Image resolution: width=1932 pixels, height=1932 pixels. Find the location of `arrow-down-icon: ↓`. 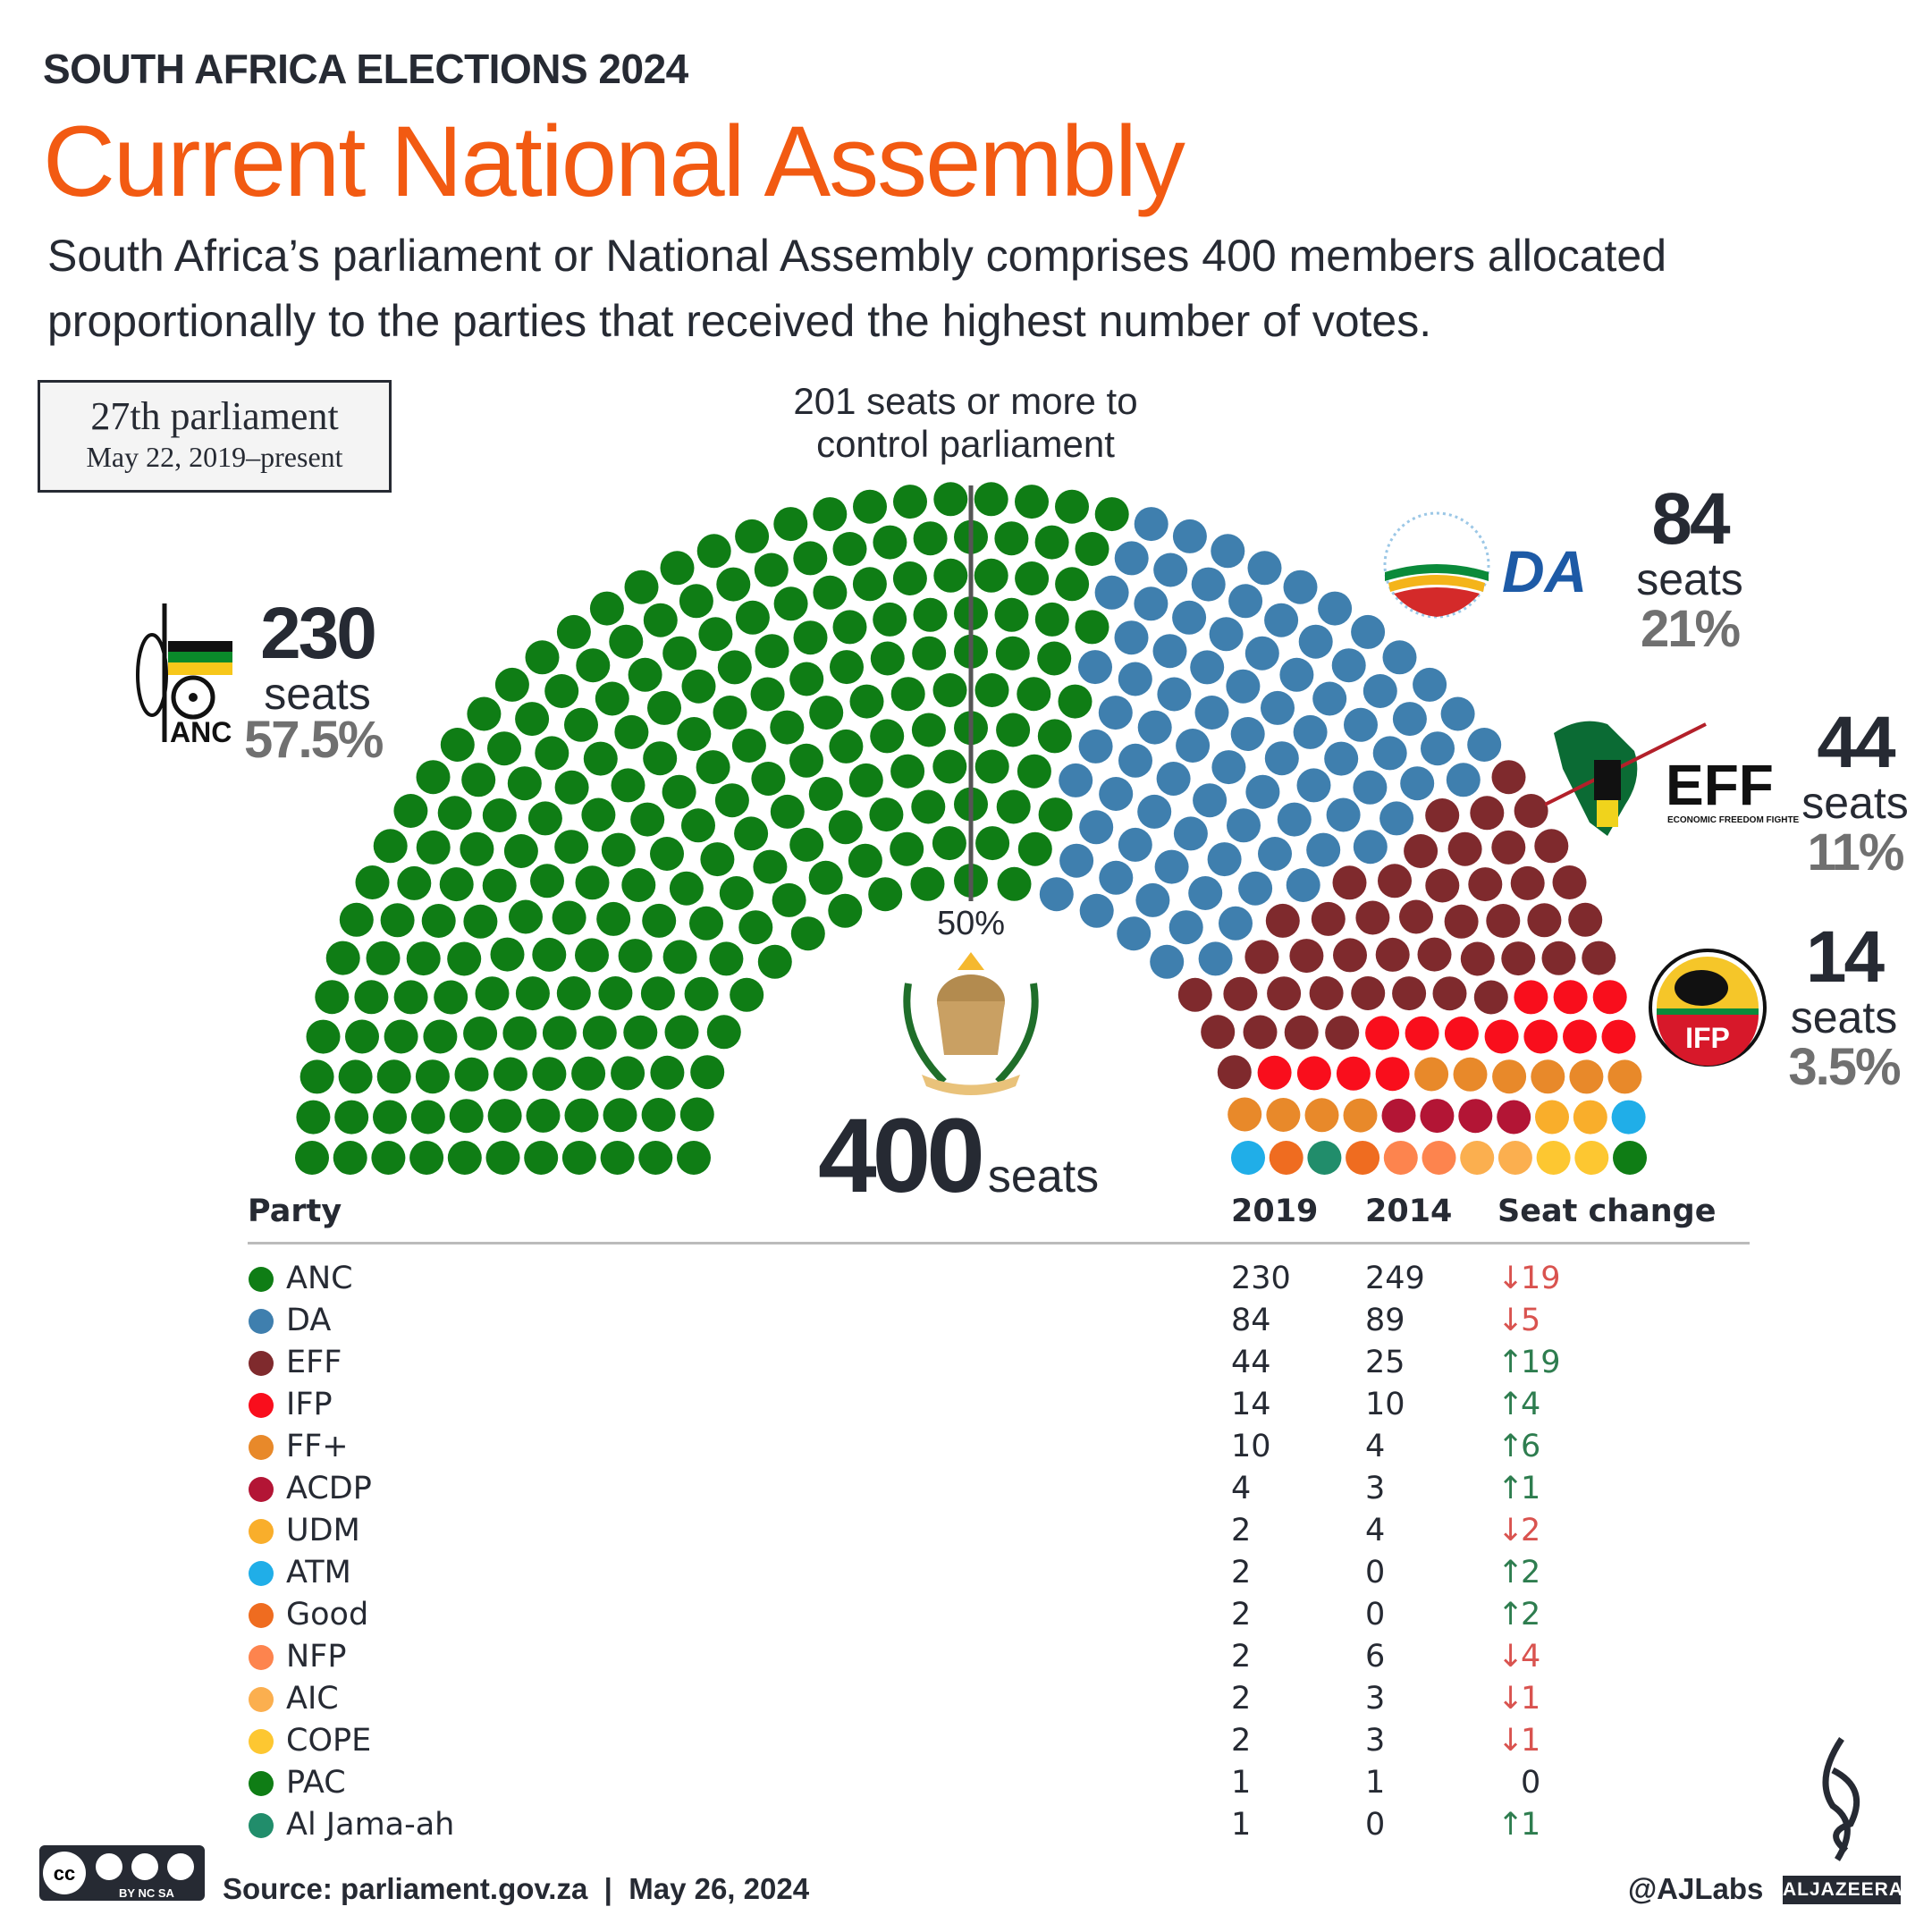

arrow-down-icon: ↓ is located at coordinates (1511, 1740).